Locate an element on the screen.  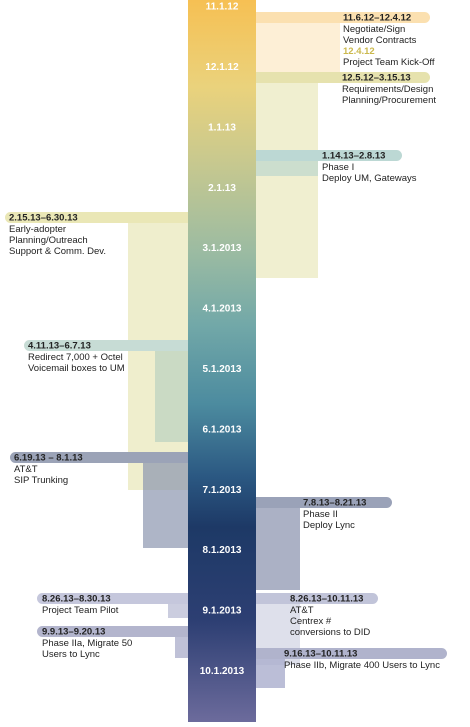
date-label: 1.1.13 is located at coordinates (222, 127).